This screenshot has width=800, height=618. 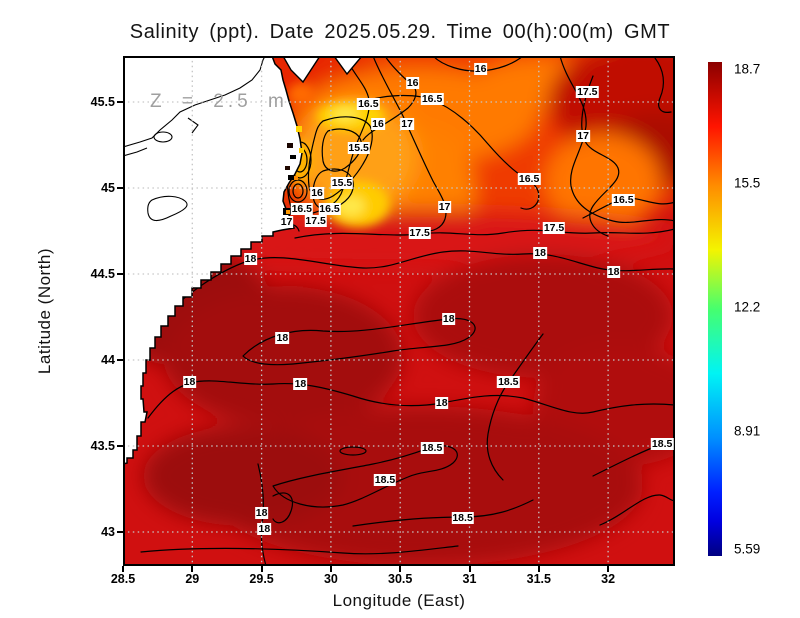 I want to click on colorbar-tick-label: 5.59, so click(x=747, y=549).